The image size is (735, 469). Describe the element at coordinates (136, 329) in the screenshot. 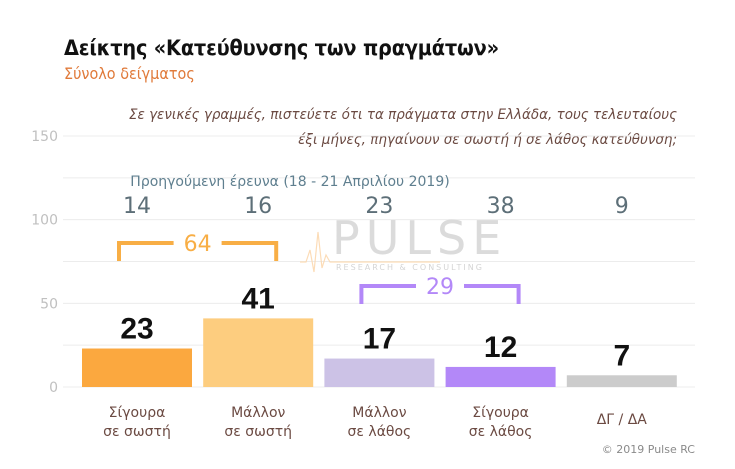

I see `value-label: 23` at that location.